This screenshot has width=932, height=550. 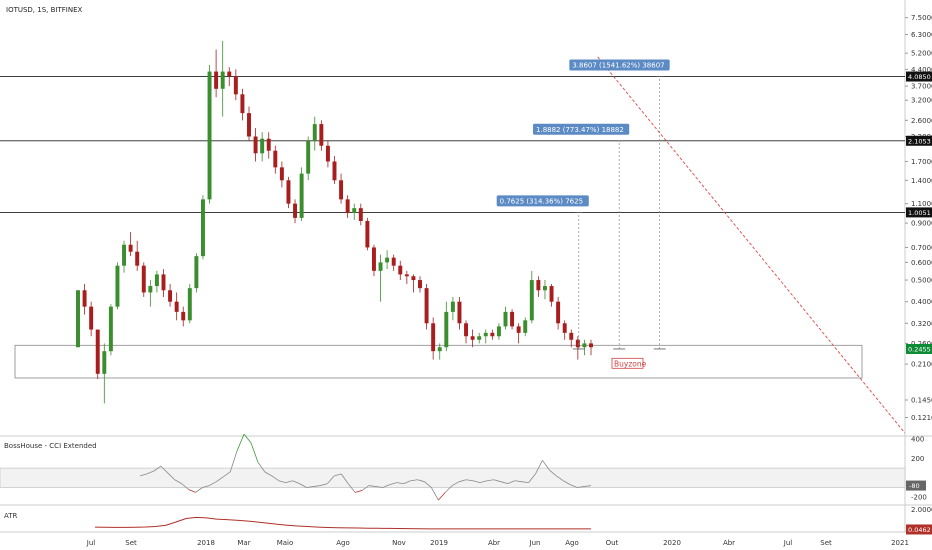 What do you see at coordinates (916, 485) in the screenshot?
I see `cci-current-tag` at bounding box center [916, 485].